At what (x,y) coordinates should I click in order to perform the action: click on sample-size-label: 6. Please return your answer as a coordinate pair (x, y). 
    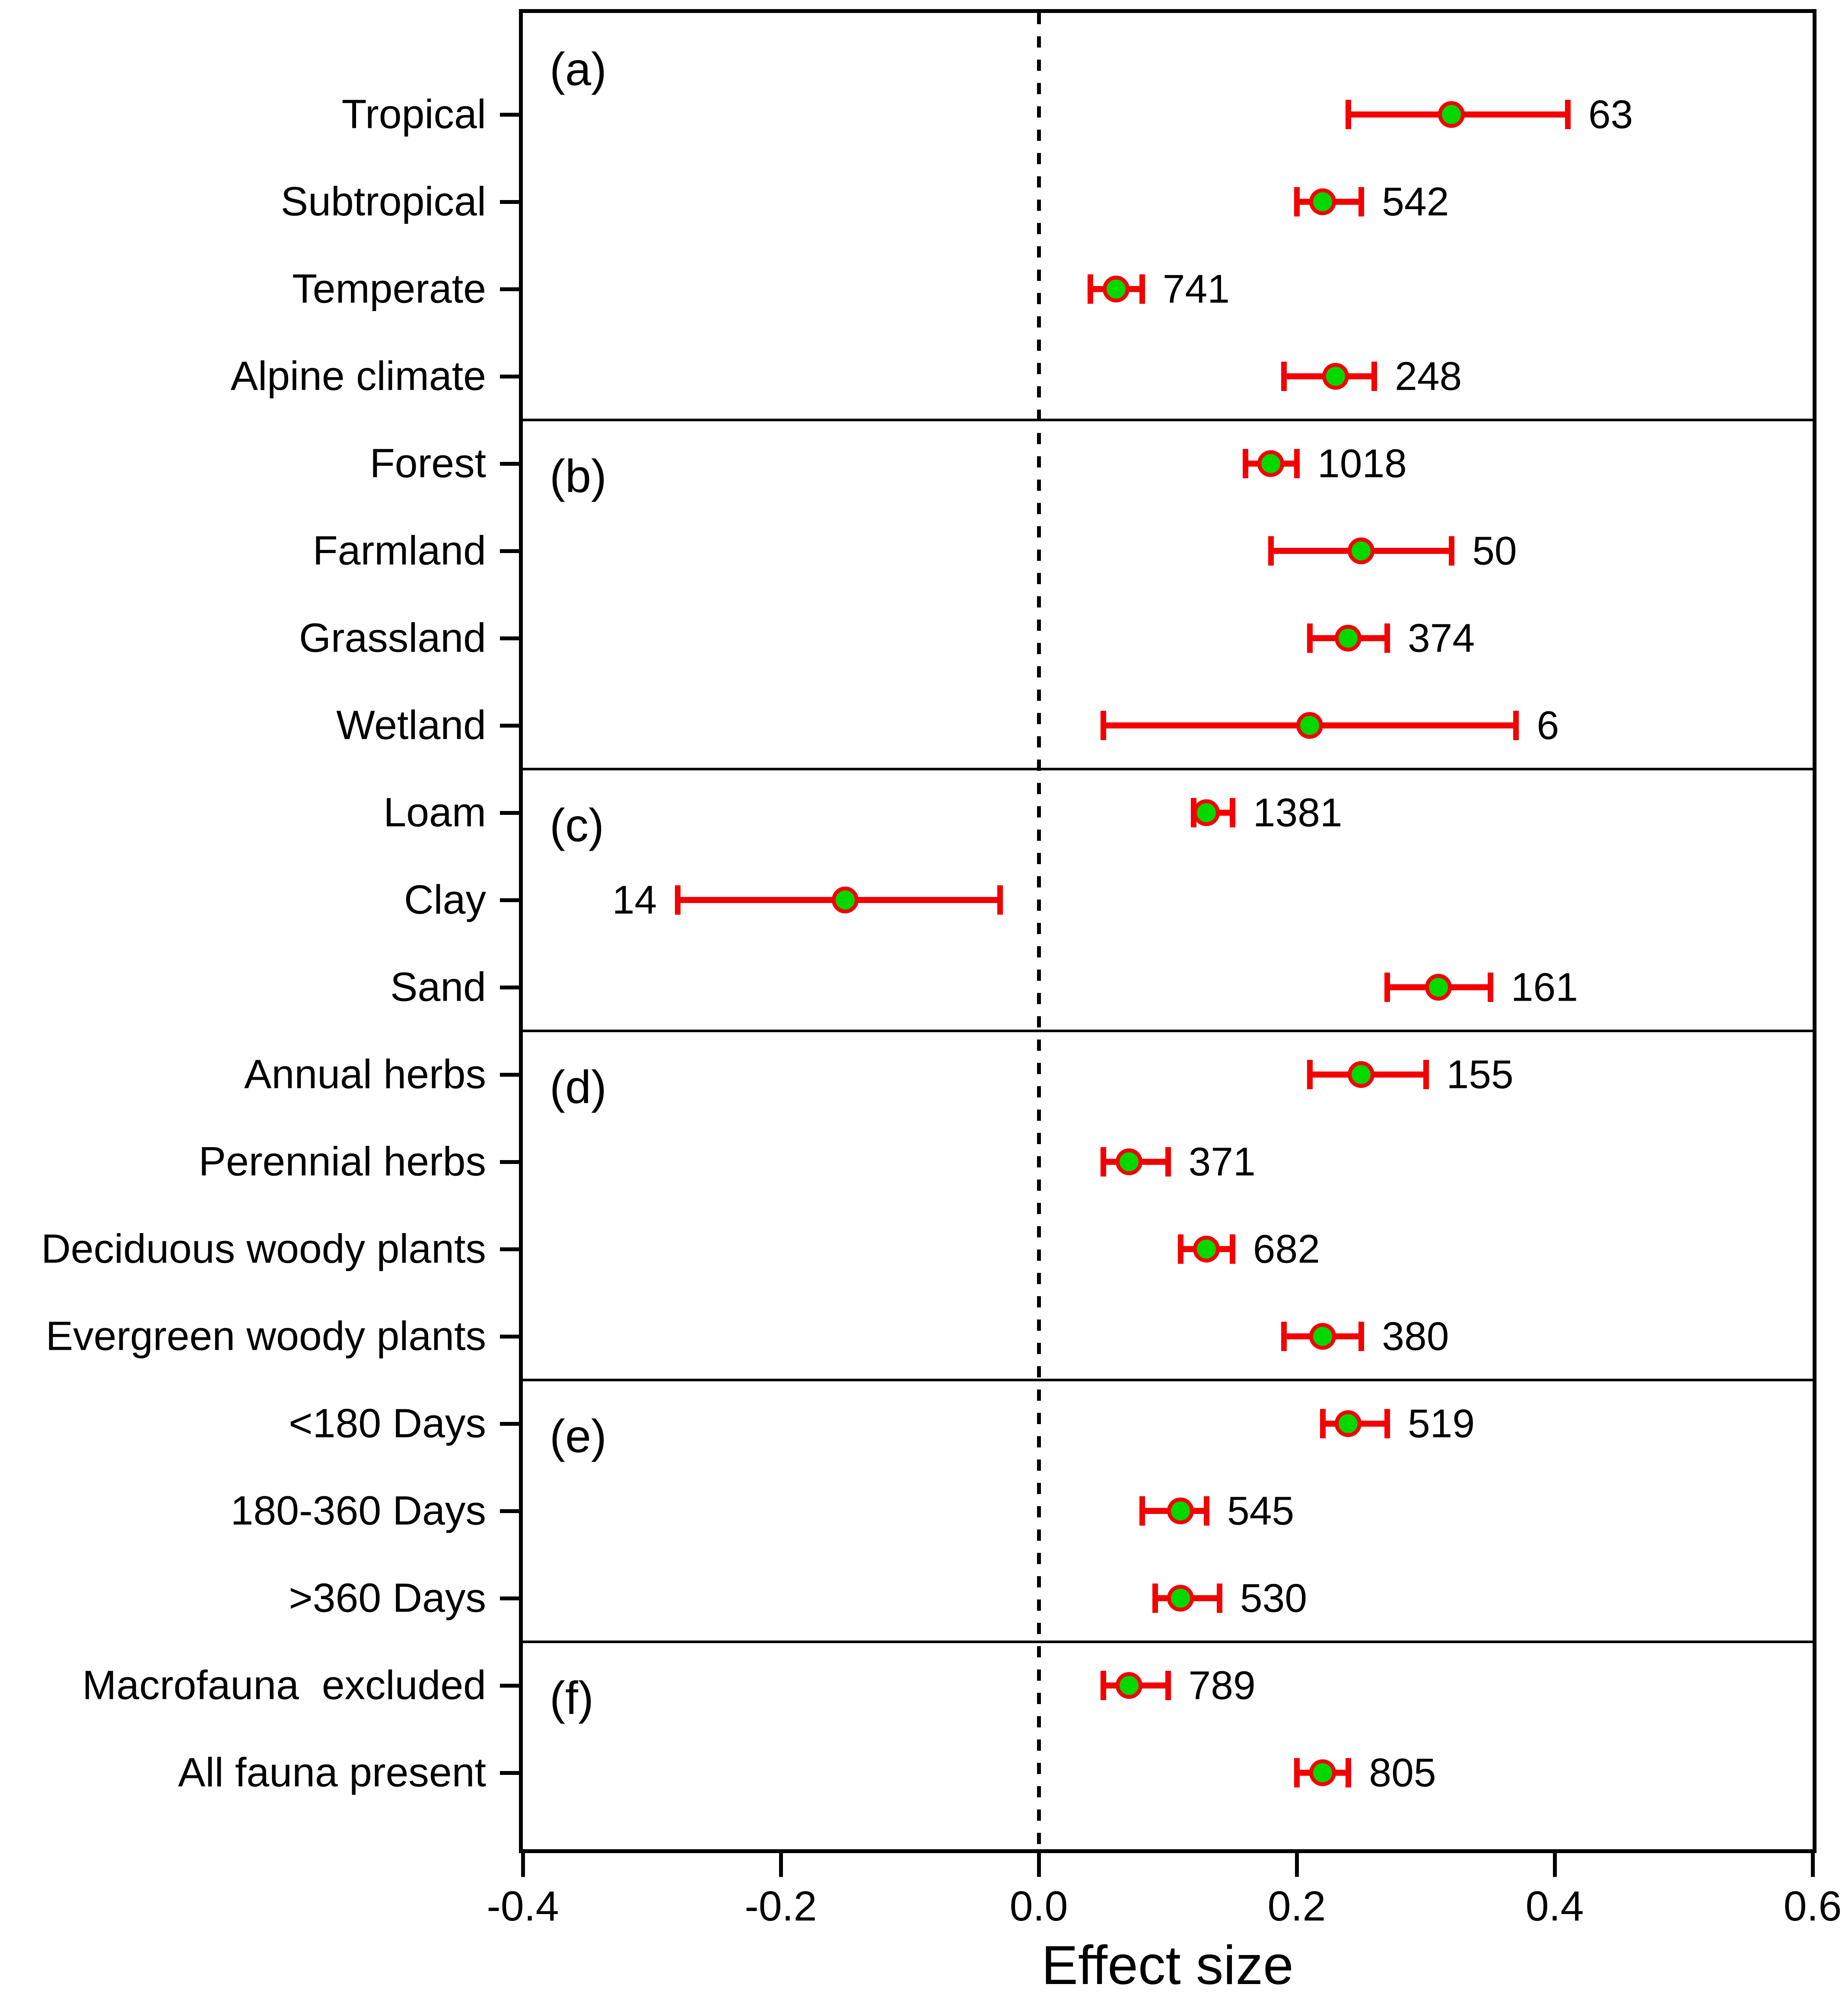
    Looking at the image, I should click on (1548, 725).